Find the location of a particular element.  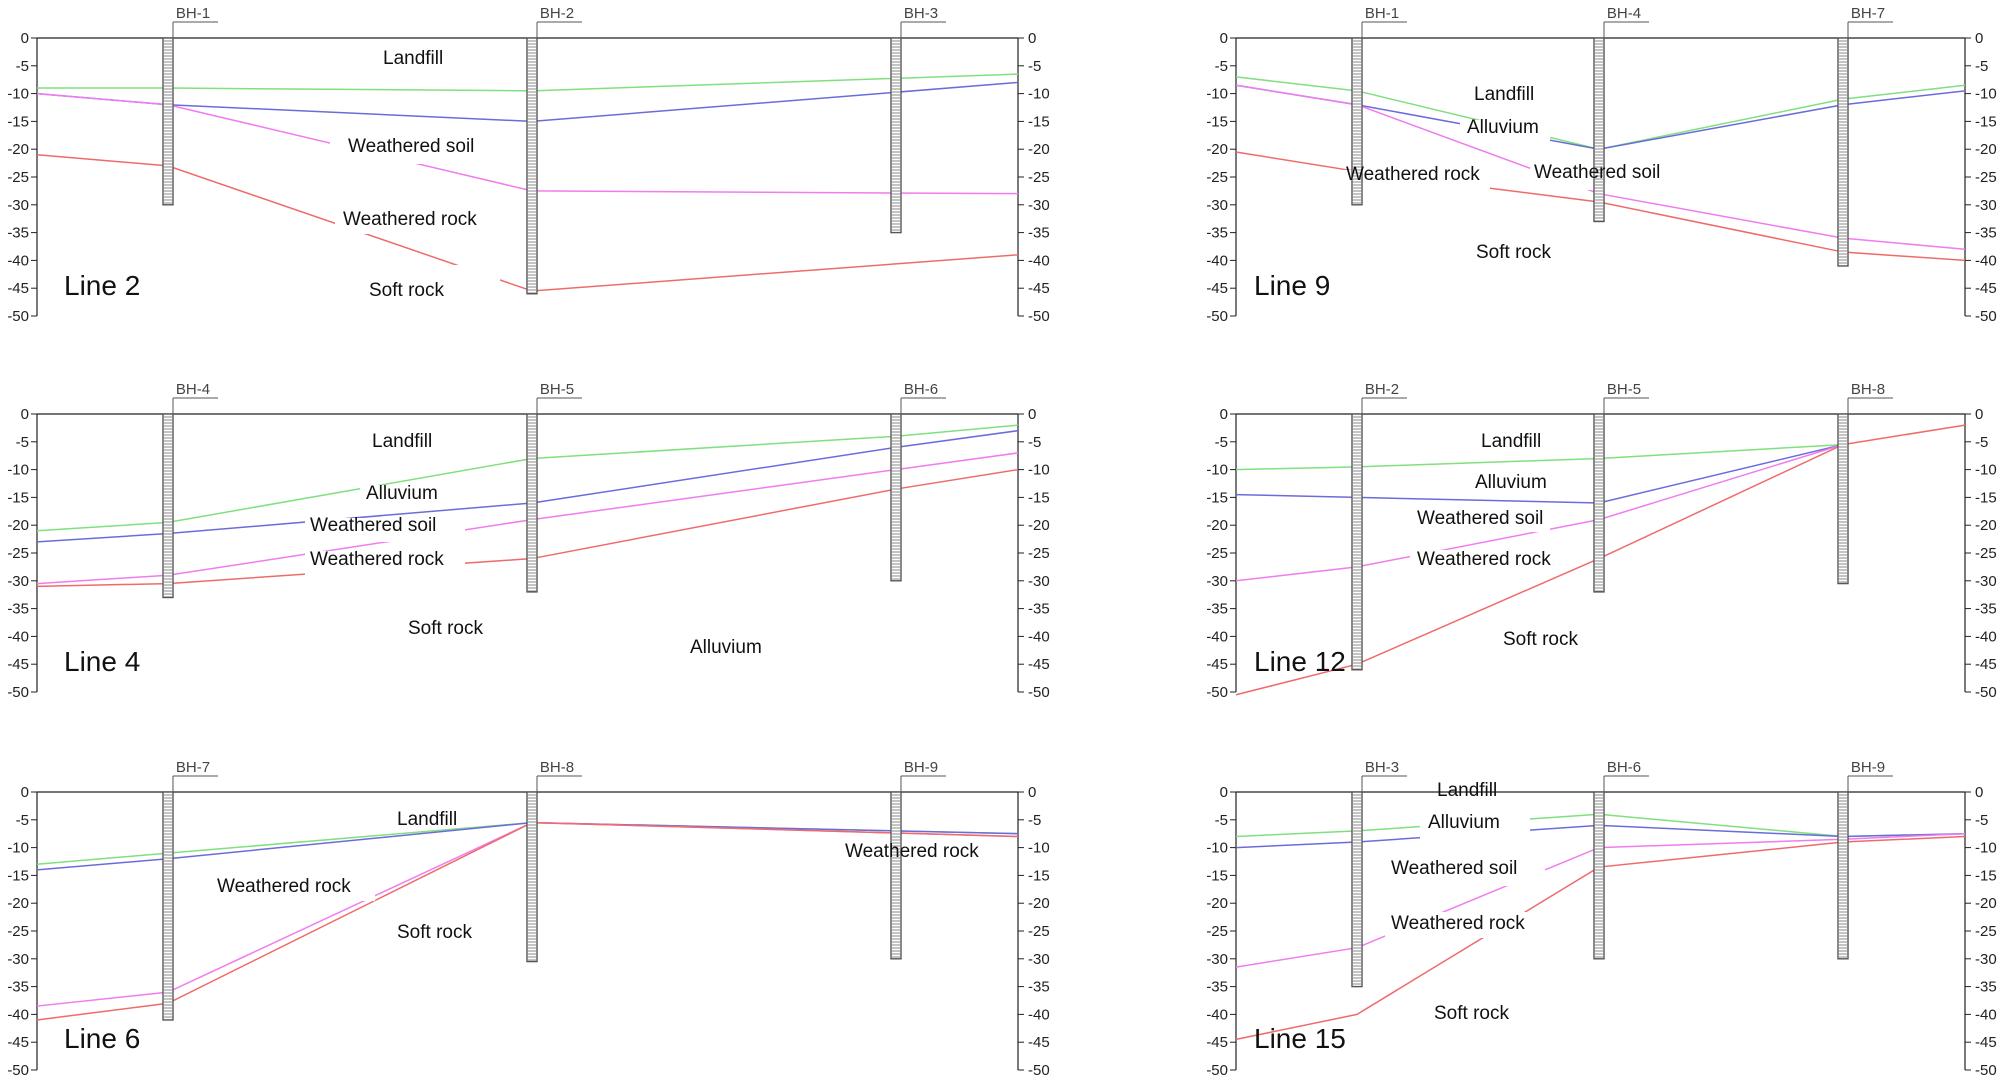

borehole-bh-5: BH-5 is located at coordinates (554, 487).